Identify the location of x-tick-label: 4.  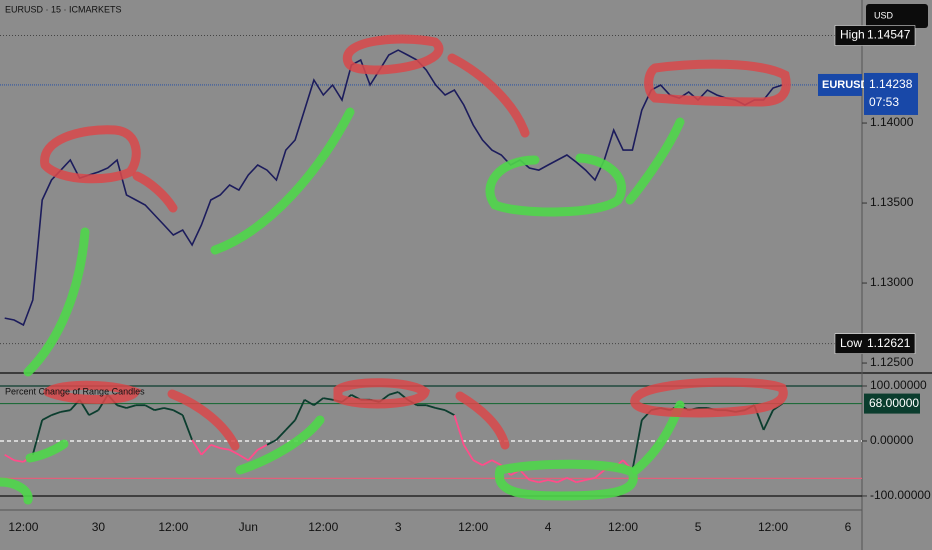
(548, 527).